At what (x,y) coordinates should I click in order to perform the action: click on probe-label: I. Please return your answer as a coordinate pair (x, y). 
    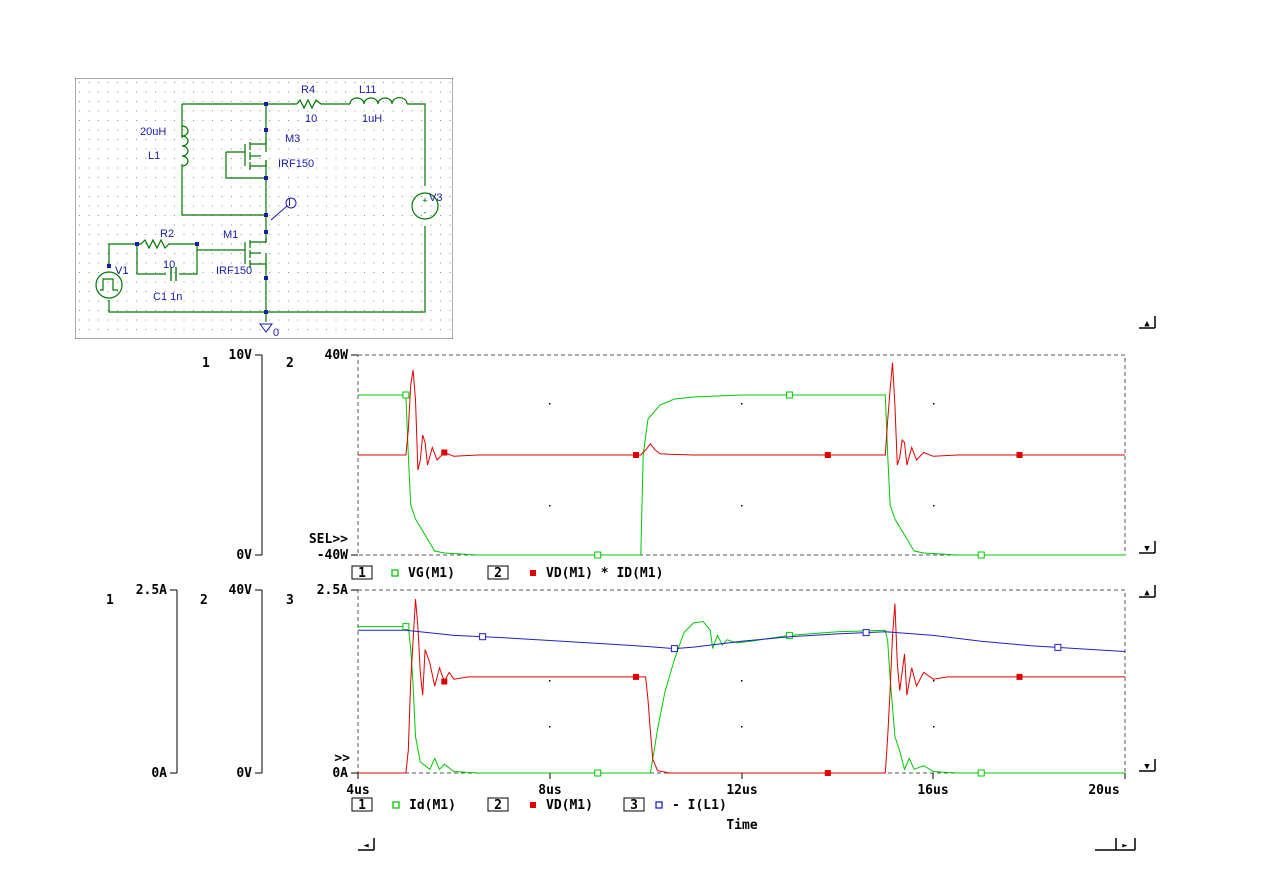
    Looking at the image, I should click on (289, 203).